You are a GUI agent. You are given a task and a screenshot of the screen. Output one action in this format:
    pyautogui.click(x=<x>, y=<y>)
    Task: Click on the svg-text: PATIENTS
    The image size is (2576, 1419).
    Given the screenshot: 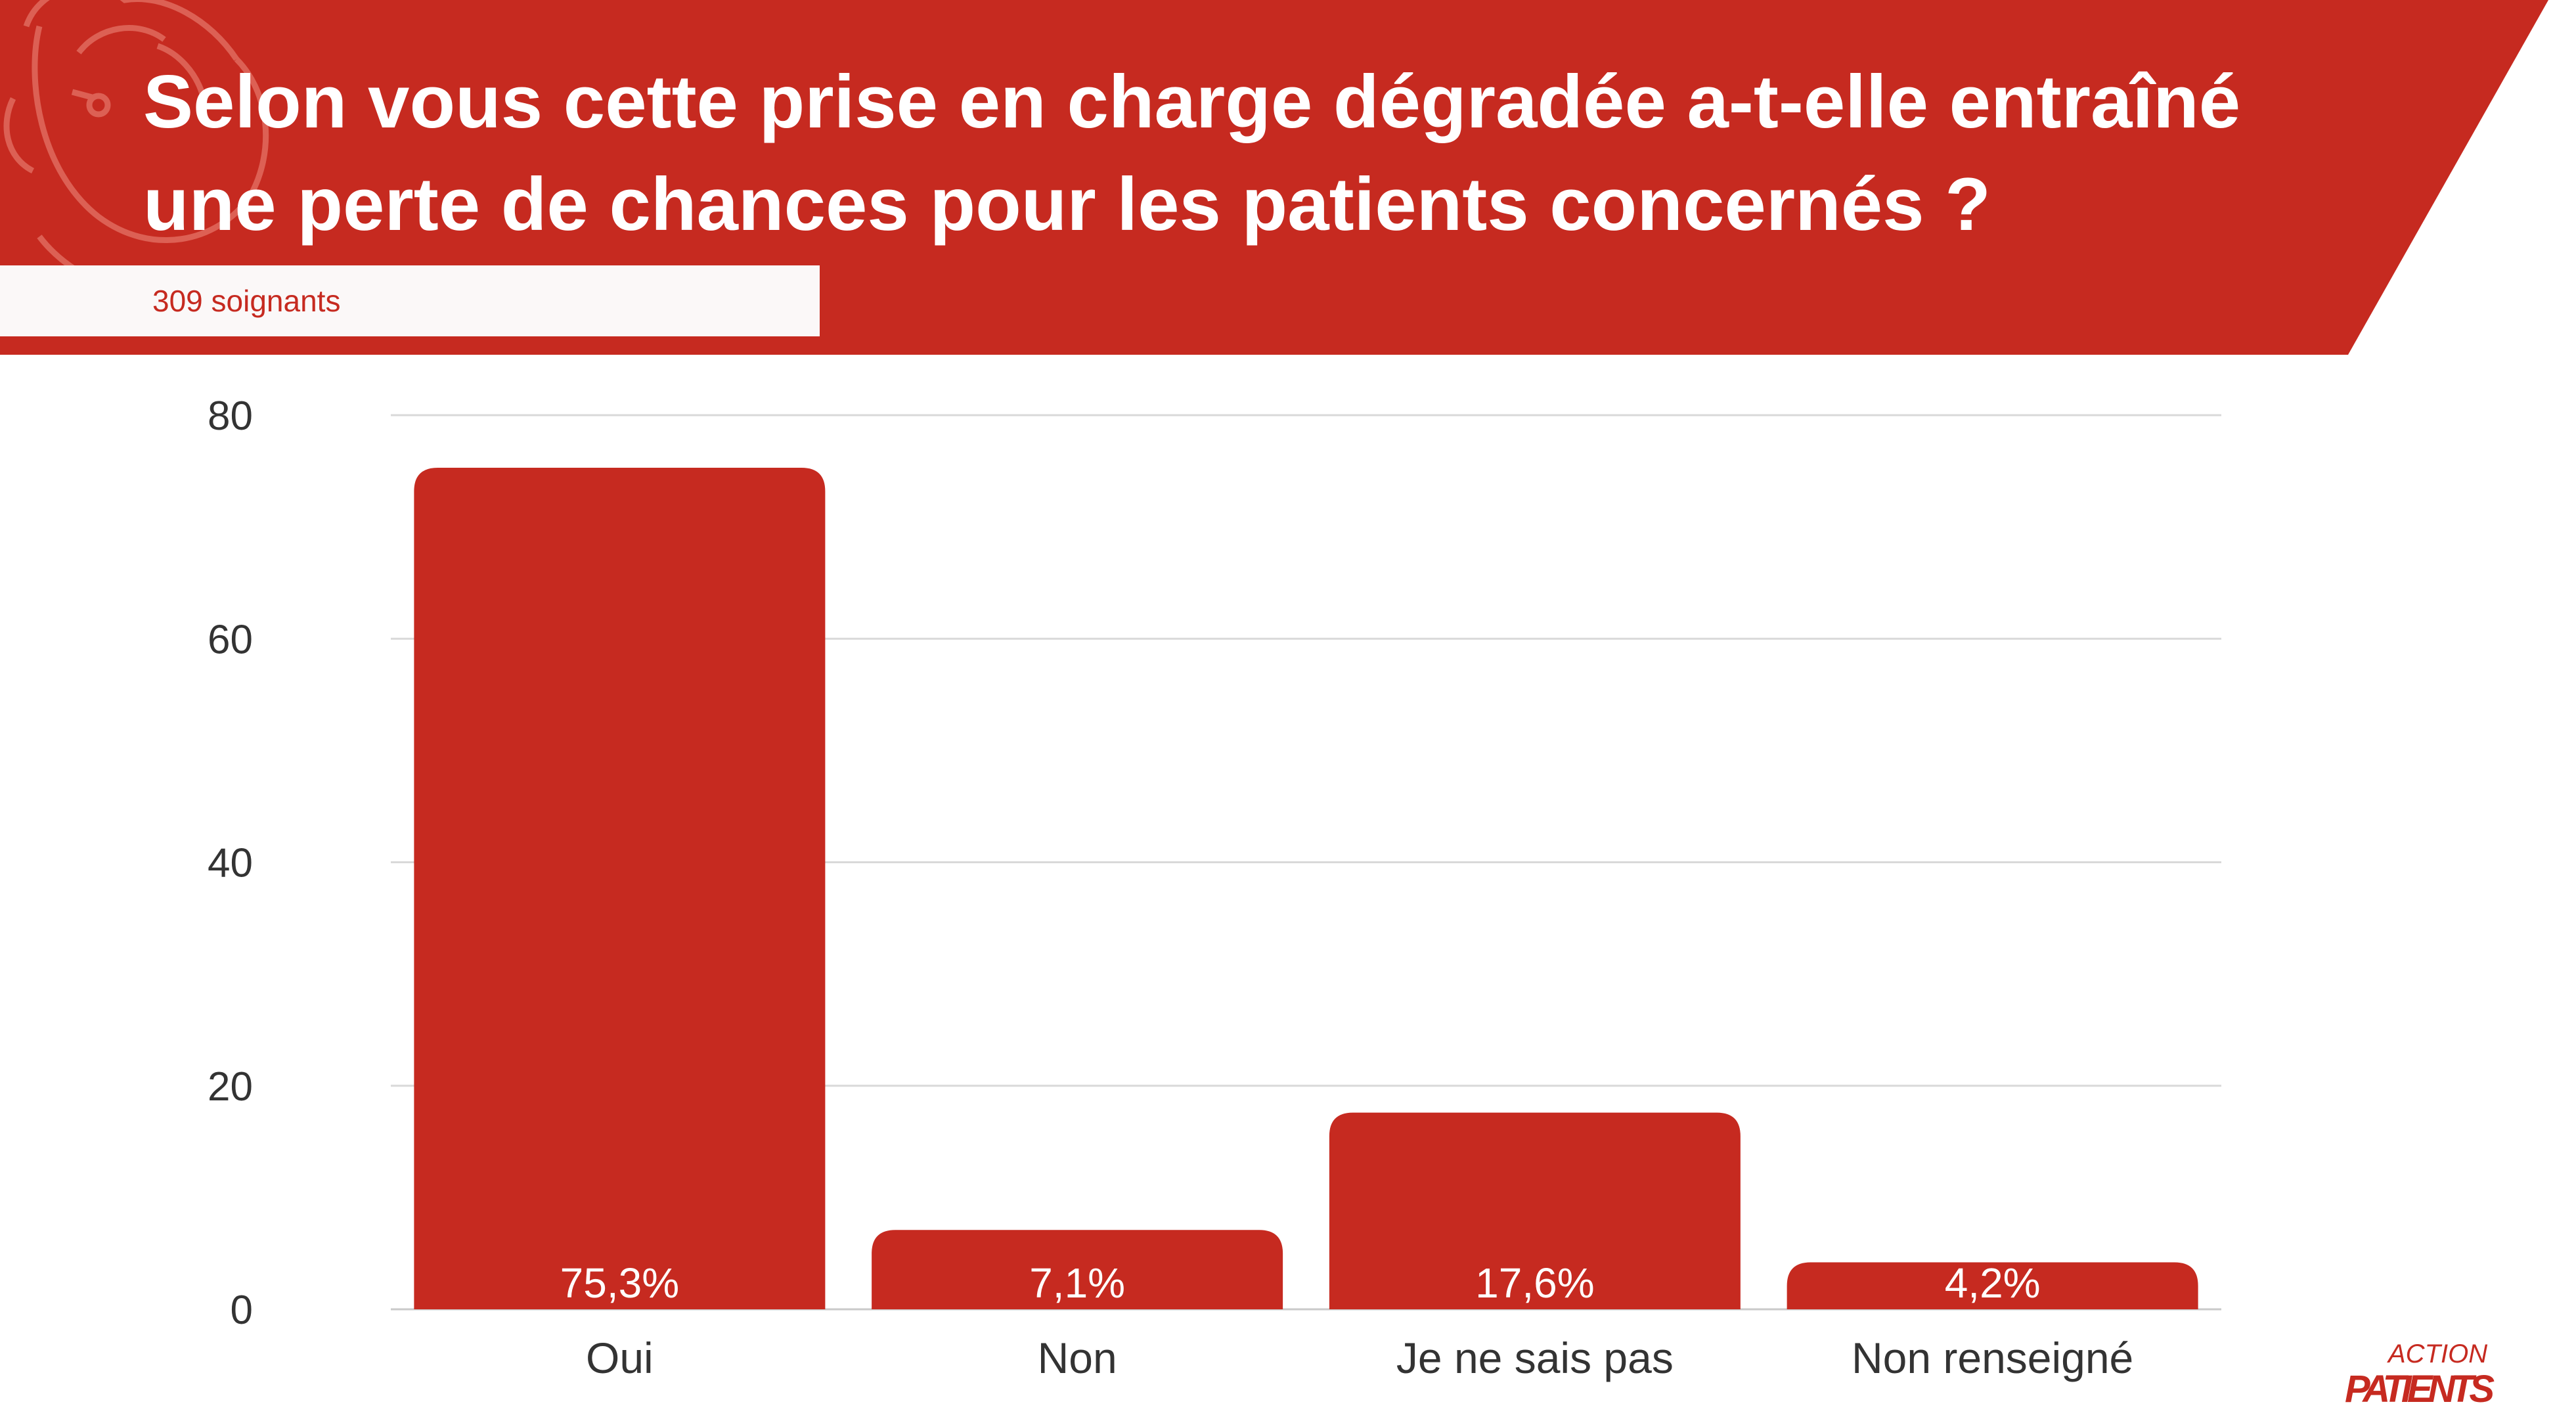 What is the action you would take?
    pyautogui.click(x=2420, y=1388)
    